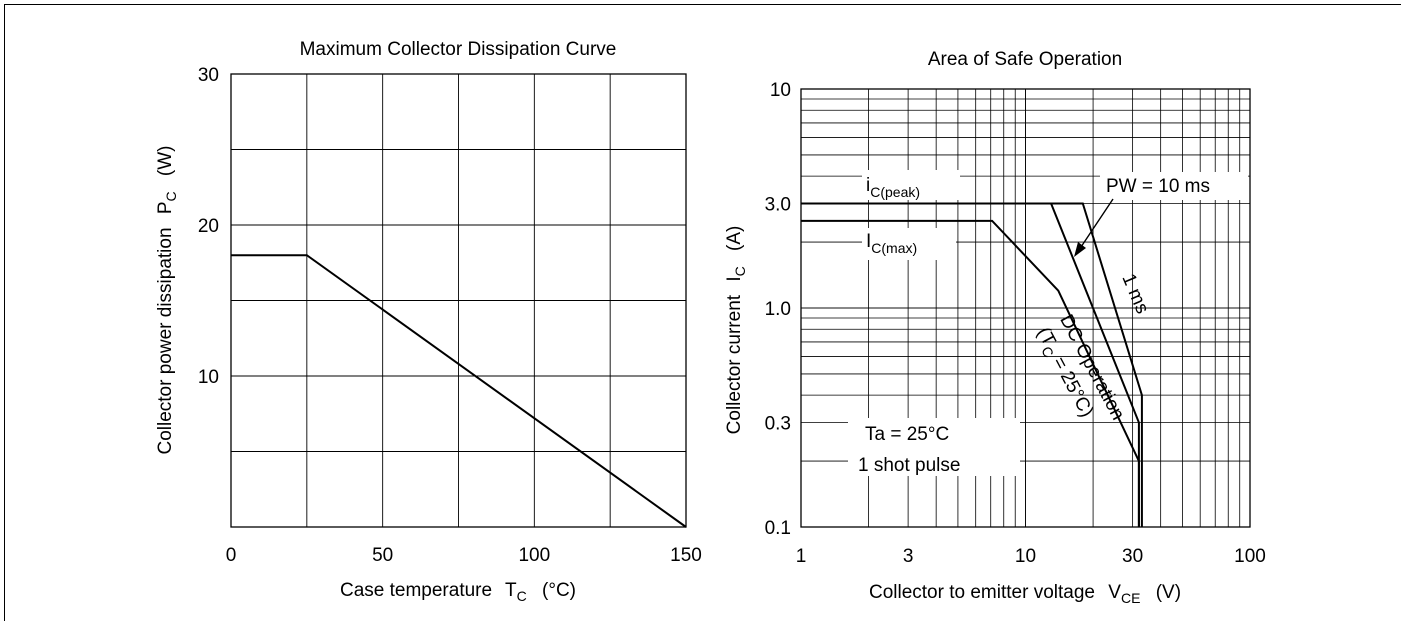 The height and width of the screenshot is (624, 1405). What do you see at coordinates (458, 49) in the screenshot?
I see `chart-title: Maximum Collector Dissipation Curve` at bounding box center [458, 49].